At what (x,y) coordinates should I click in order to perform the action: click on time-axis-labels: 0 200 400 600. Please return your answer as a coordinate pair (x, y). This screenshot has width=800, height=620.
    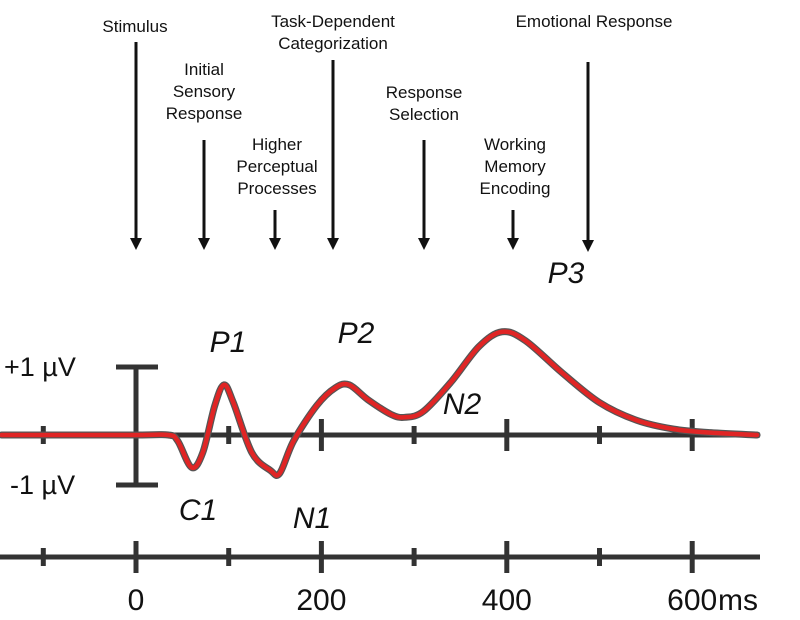
    Looking at the image, I should click on (423, 600).